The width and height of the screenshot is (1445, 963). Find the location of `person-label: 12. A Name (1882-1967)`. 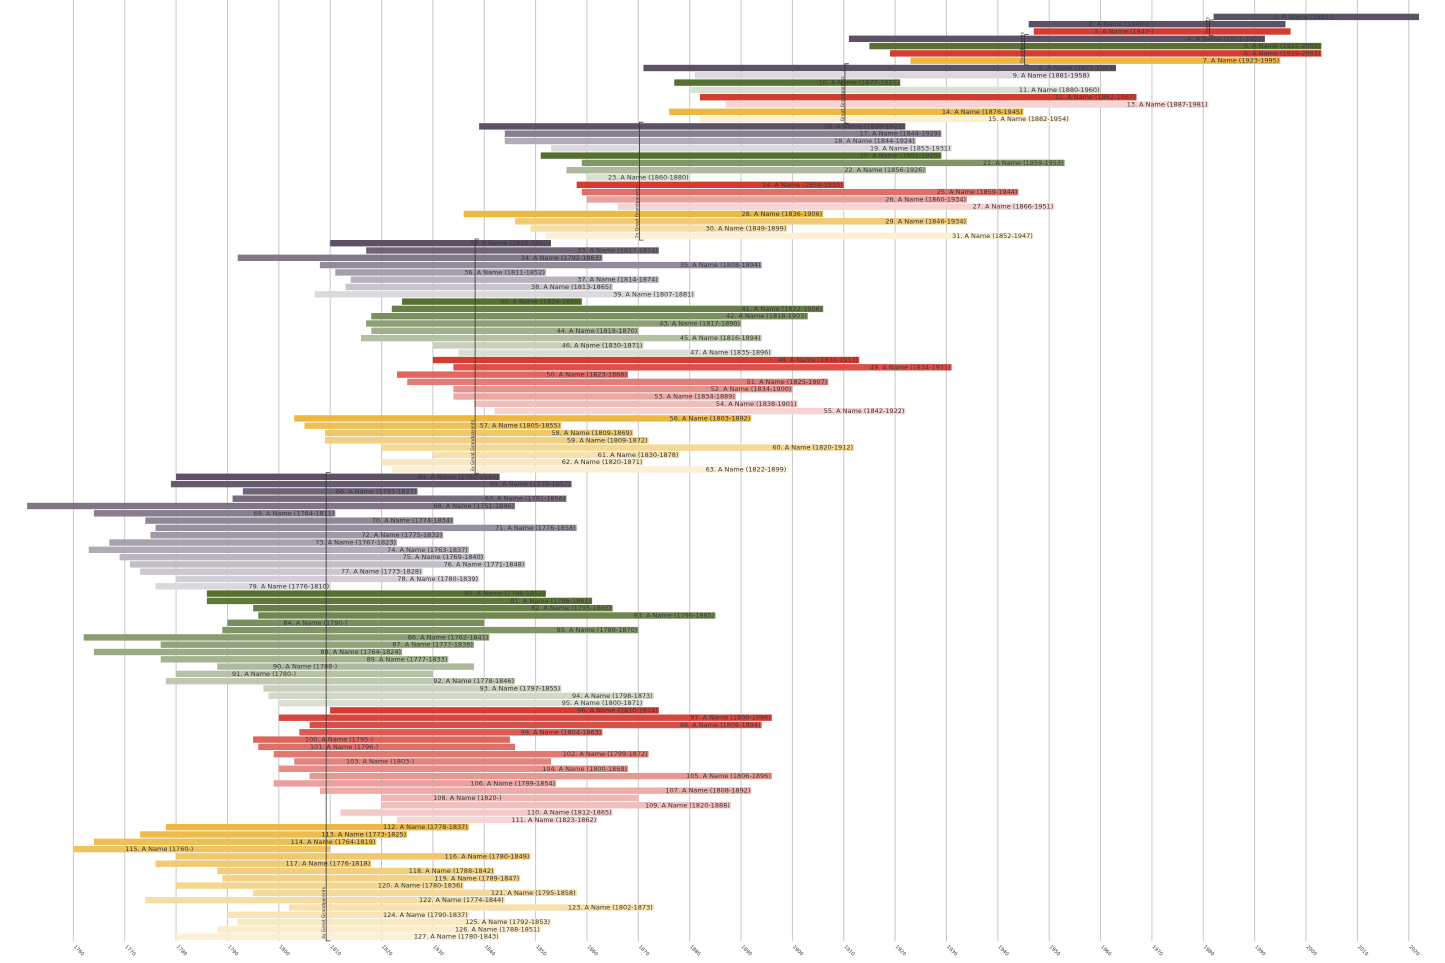

person-label: 12. A Name (1882-1967) is located at coordinates (1095, 97).